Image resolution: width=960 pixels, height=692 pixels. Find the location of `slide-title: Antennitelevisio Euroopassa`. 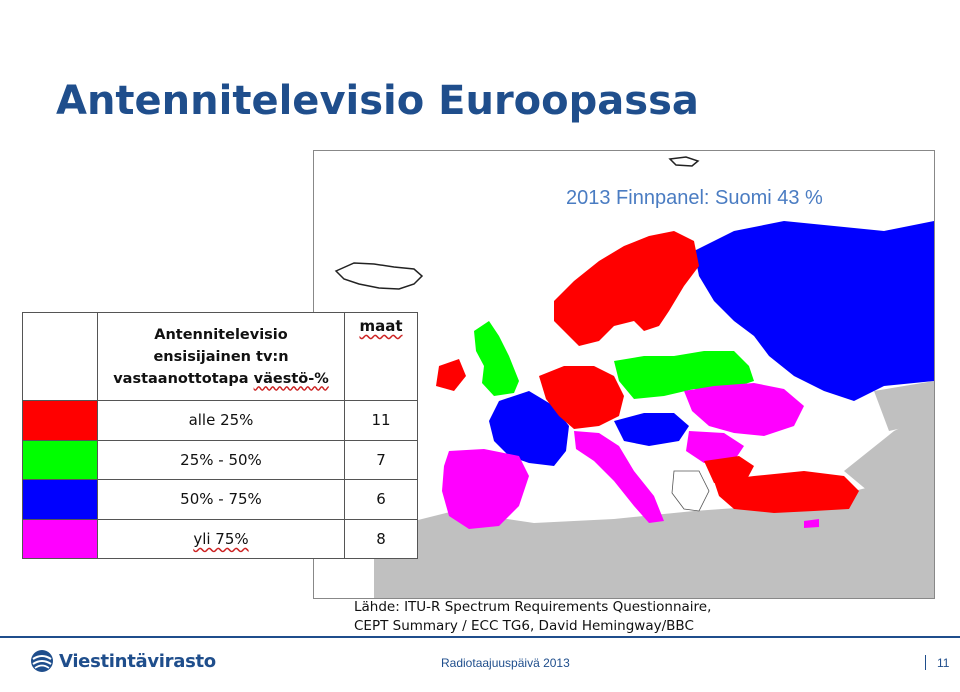

slide-title: Antennitelevisio Euroopassa is located at coordinates (377, 101).